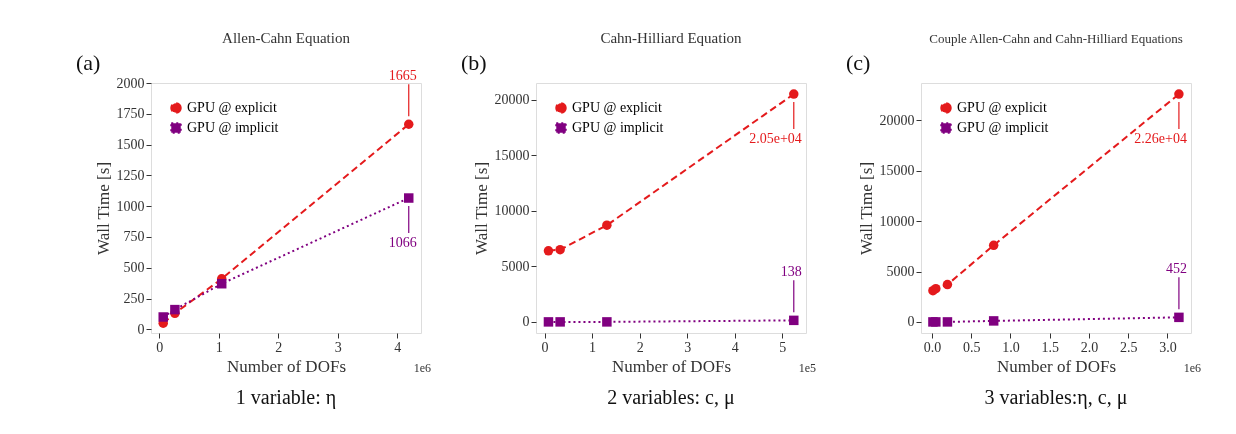  What do you see at coordinates (775, 139) in the screenshot?
I see `annotation: 2.05e+04` at bounding box center [775, 139].